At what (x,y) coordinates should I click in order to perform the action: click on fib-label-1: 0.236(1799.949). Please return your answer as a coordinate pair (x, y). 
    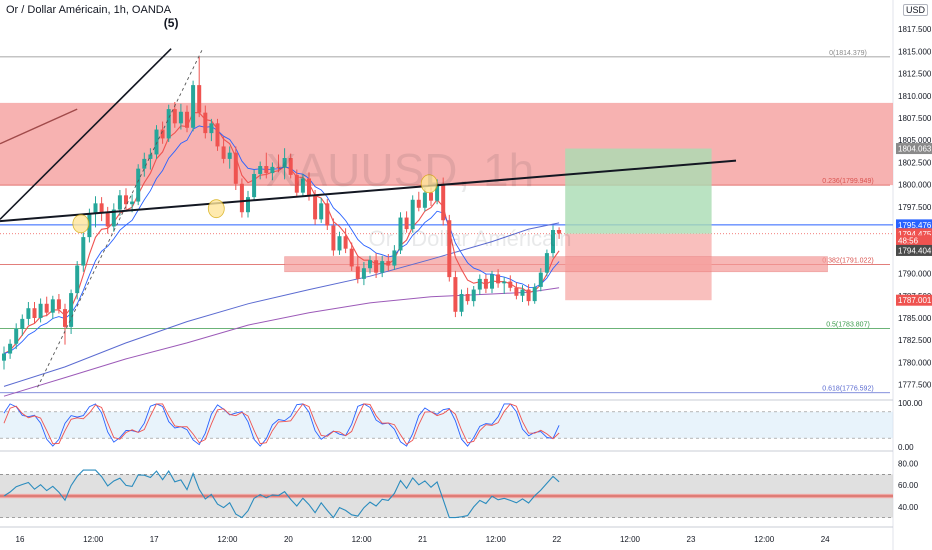
    Looking at the image, I should click on (847, 181).